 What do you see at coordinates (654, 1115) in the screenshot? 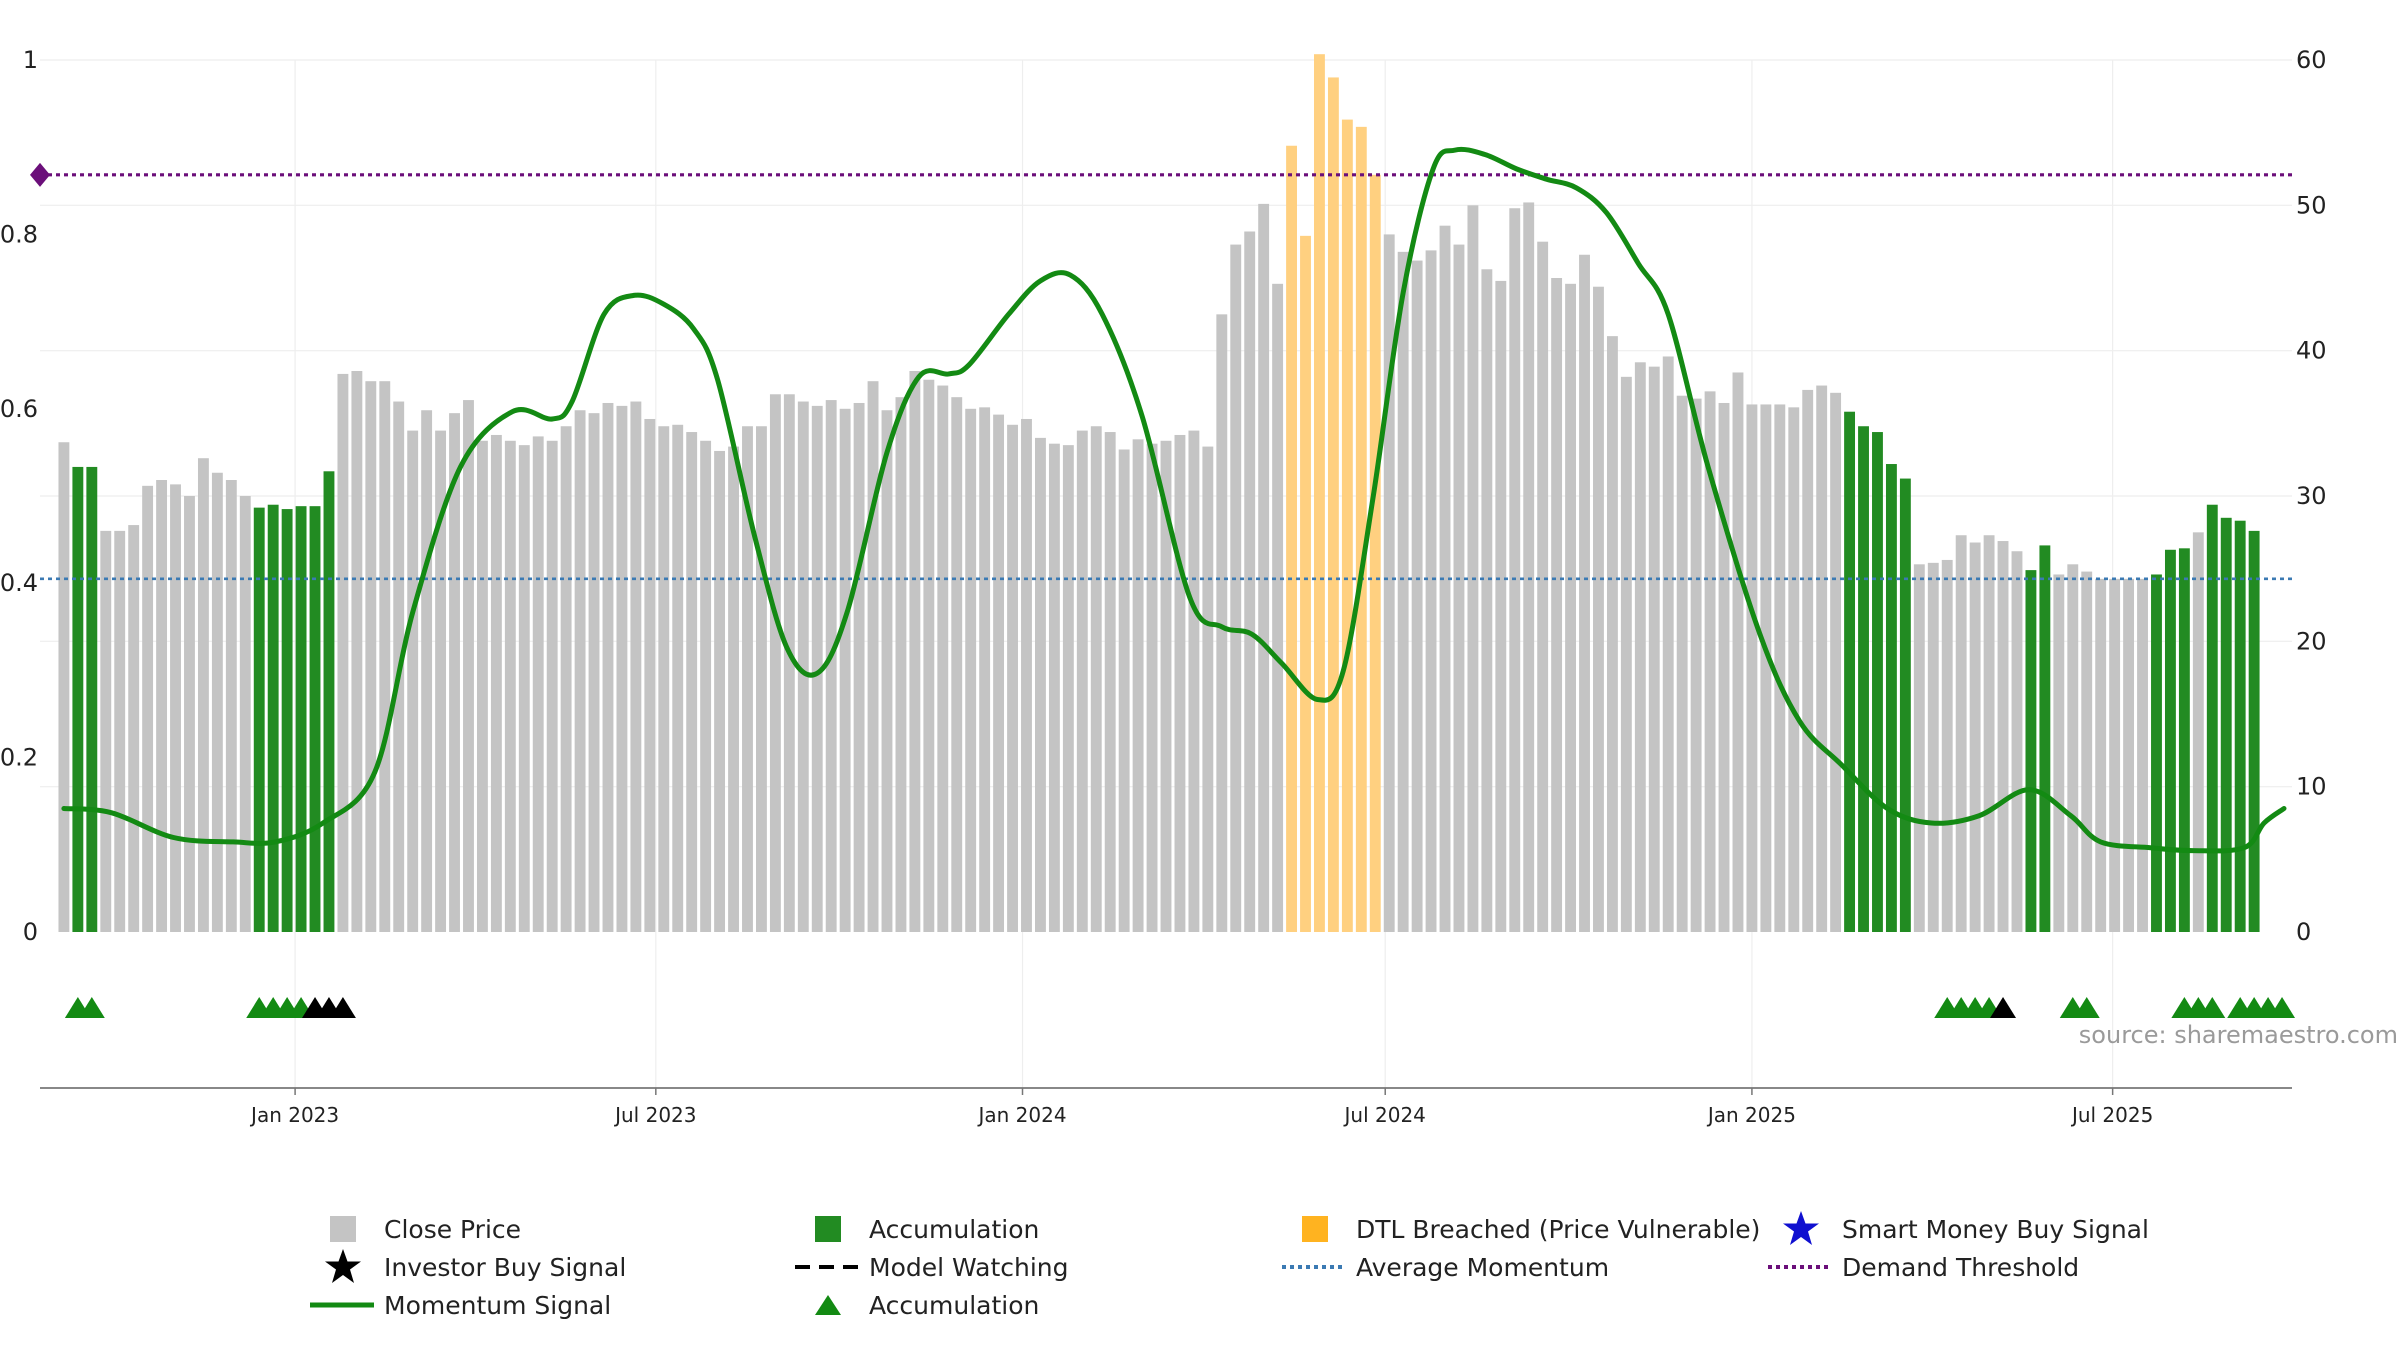
I see `x-tick-label: Jul 2023` at bounding box center [654, 1115].